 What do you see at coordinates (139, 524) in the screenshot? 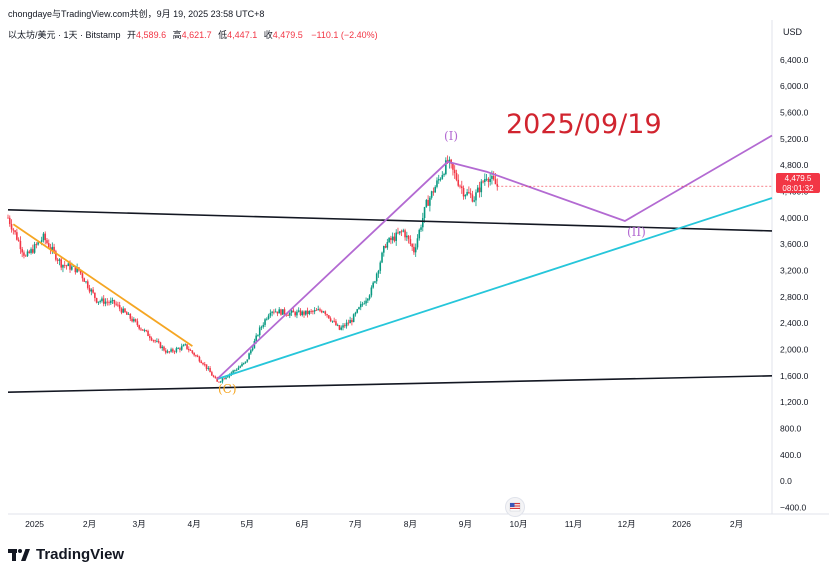
I see `x-tick-label: 3月` at bounding box center [139, 524].